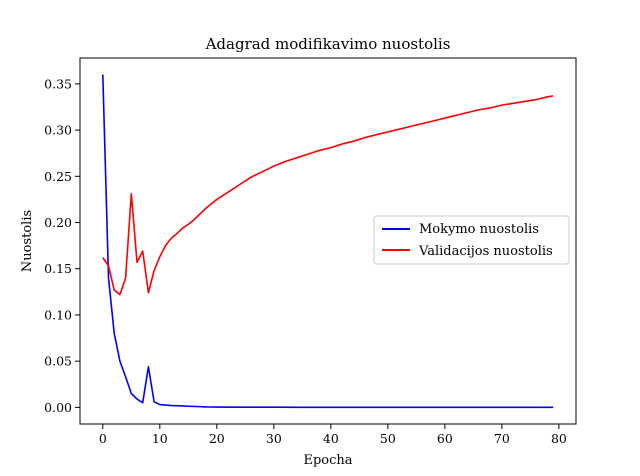 Image resolution: width=640 pixels, height=476 pixels. Describe the element at coordinates (58, 130) in the screenshot. I see `y-tick-label: 0.30` at that location.